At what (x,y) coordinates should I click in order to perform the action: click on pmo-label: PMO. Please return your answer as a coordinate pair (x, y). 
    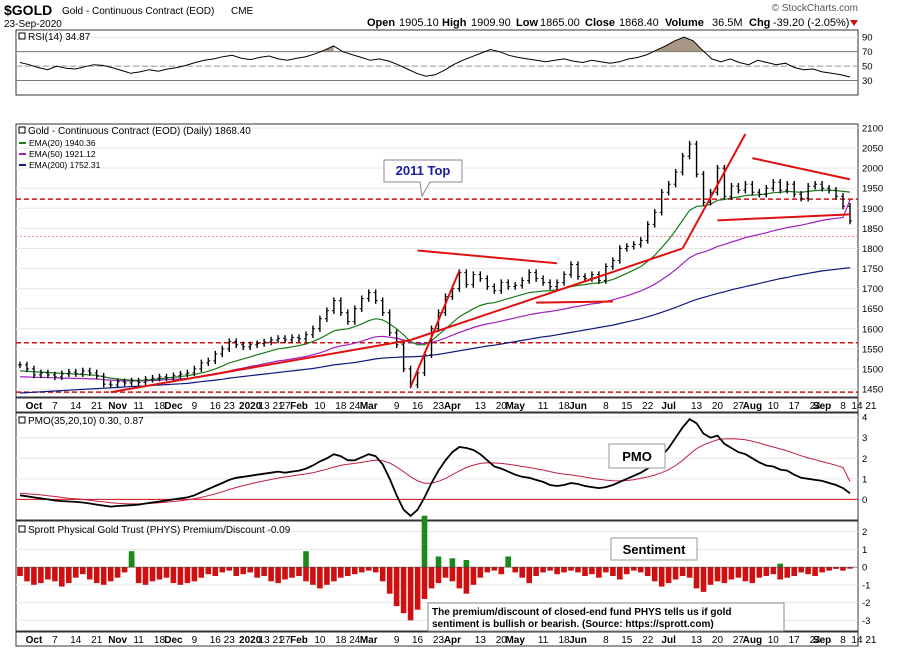
    Looking at the image, I should click on (637, 456).